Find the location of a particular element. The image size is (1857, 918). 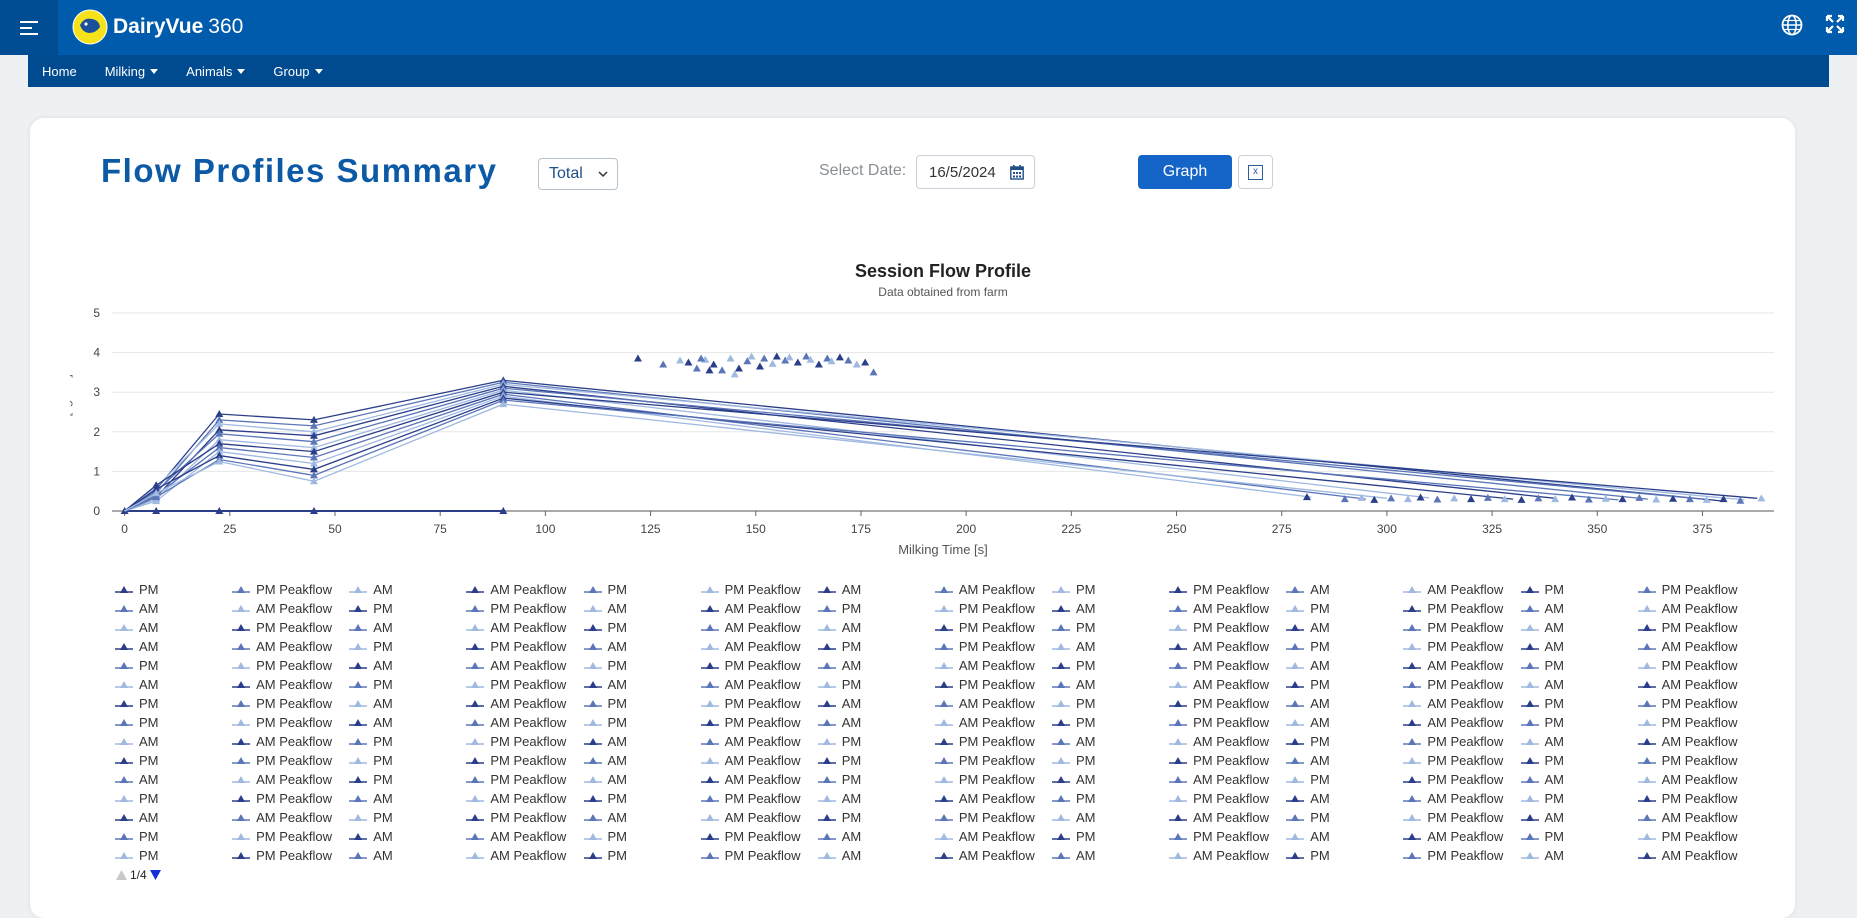

graph-button: Graph is located at coordinates (1185, 172).